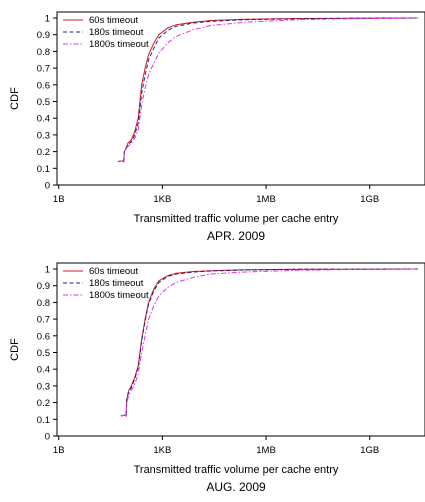 This screenshot has width=425, height=502. I want to click on chart-caption: AUG. 2009, so click(236, 487).